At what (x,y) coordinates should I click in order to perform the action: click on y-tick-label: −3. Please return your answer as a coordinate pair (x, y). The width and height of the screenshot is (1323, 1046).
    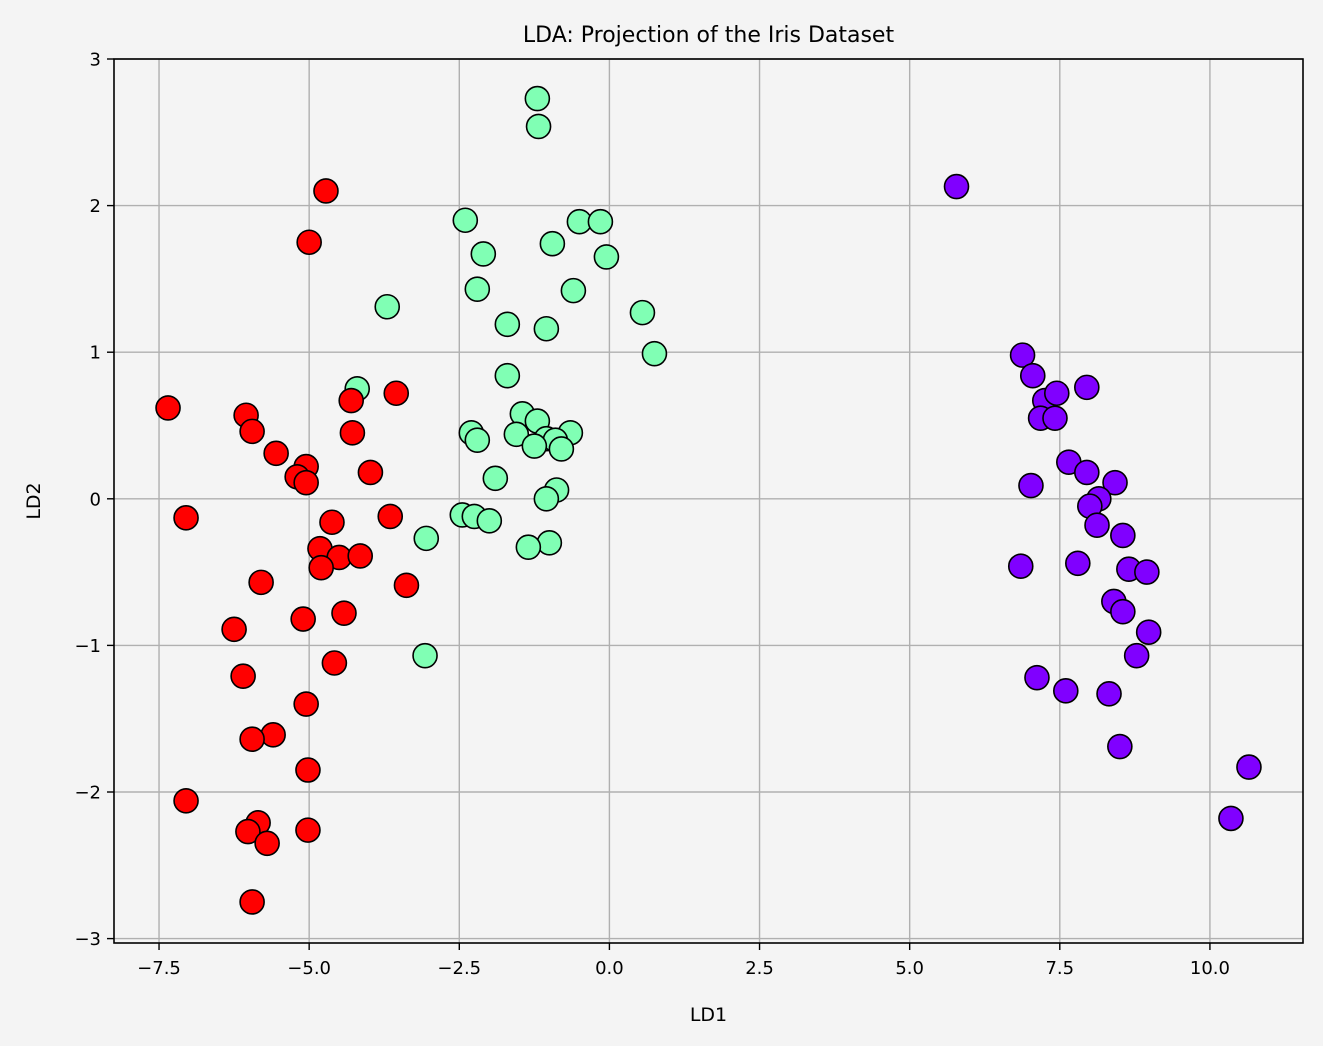
    Looking at the image, I should click on (87, 939).